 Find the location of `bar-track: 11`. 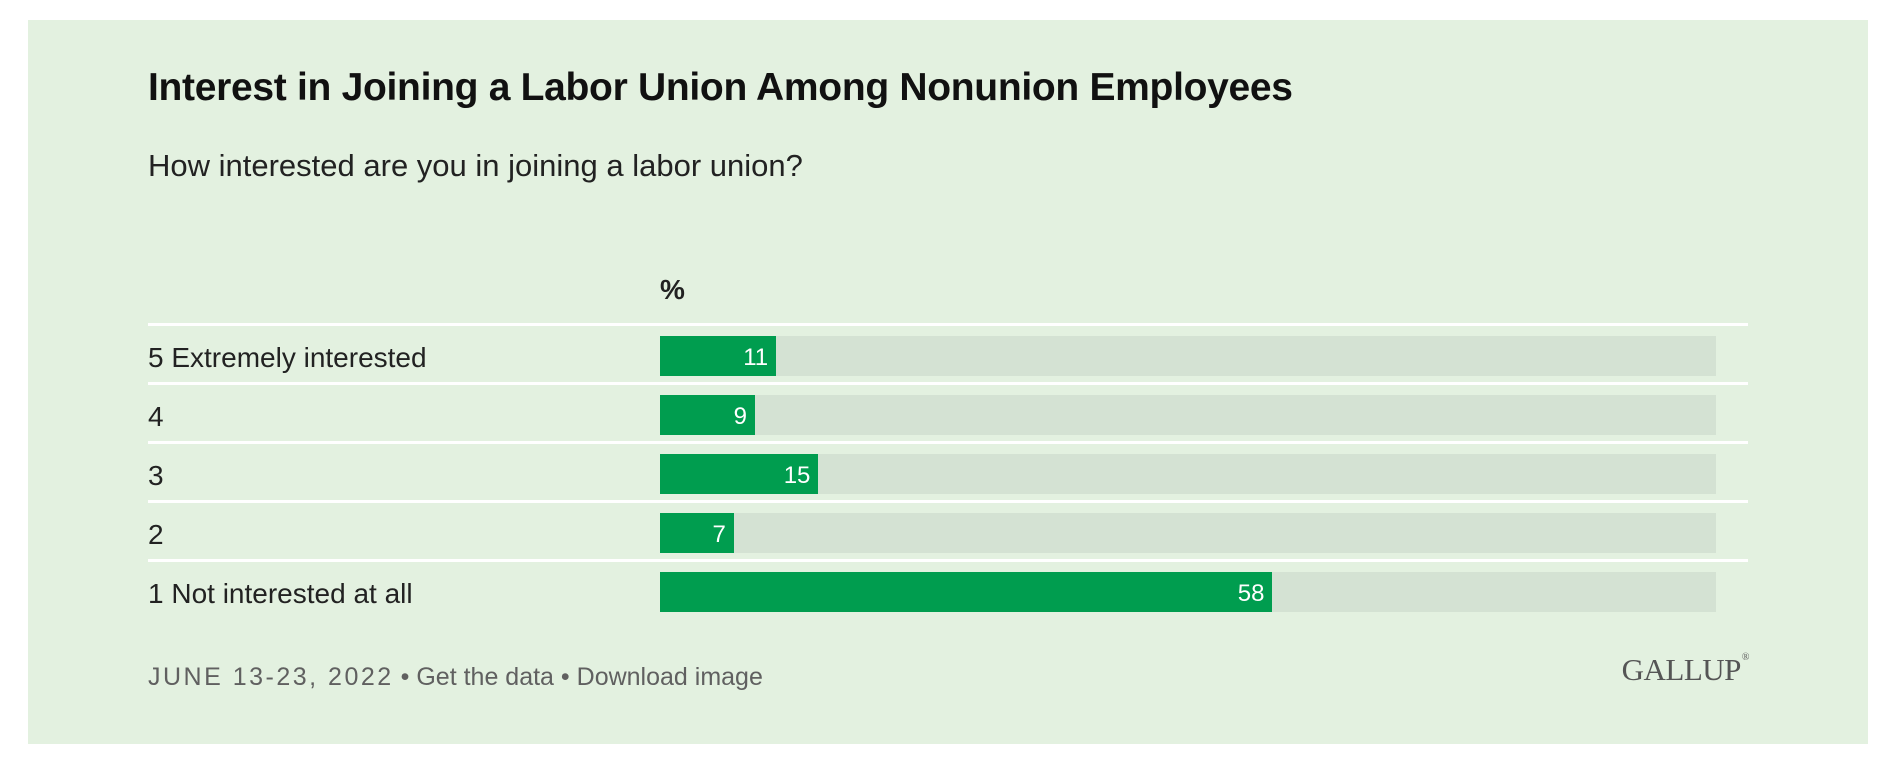

bar-track: 11 is located at coordinates (1188, 356).